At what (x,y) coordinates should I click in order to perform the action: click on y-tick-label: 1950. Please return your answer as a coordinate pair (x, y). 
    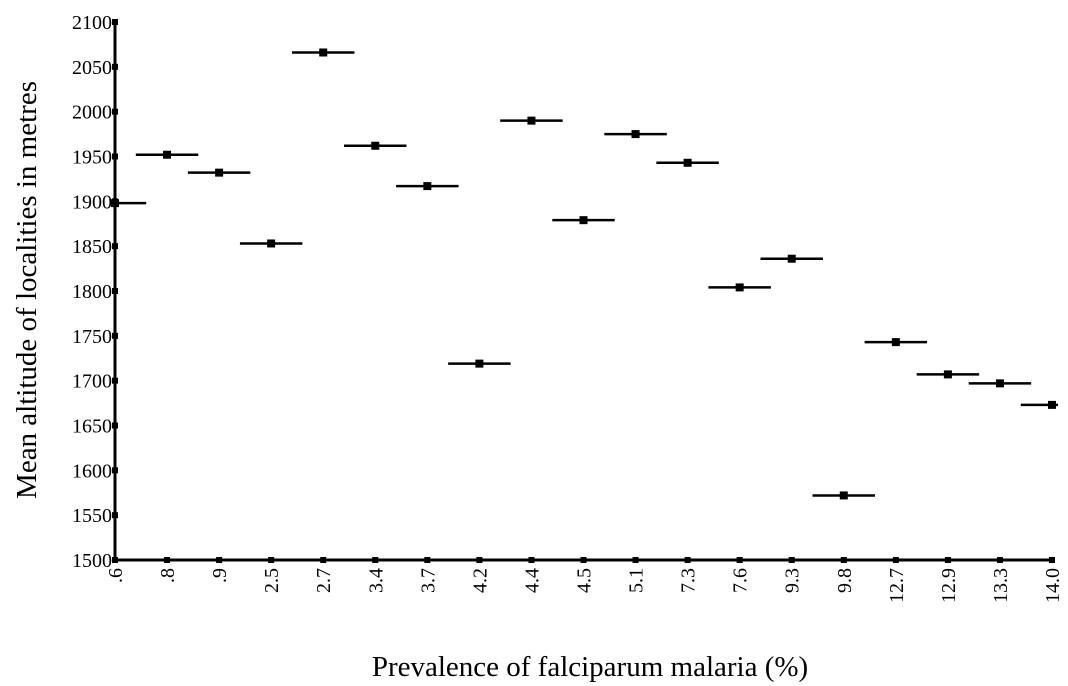
    Looking at the image, I should click on (92, 158).